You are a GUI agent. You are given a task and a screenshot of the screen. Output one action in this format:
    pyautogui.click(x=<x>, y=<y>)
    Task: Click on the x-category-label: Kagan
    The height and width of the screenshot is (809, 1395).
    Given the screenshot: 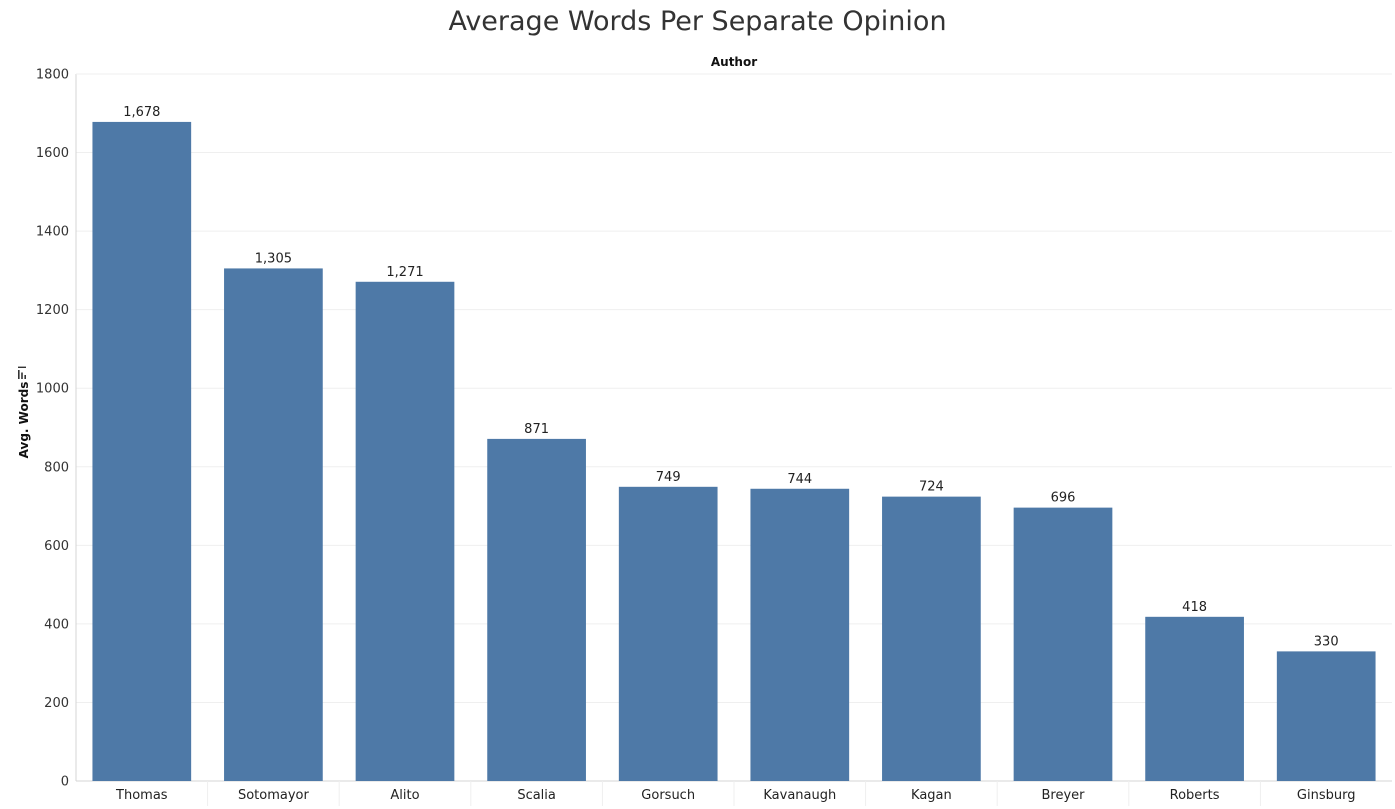 What is the action you would take?
    pyautogui.click(x=931, y=795)
    